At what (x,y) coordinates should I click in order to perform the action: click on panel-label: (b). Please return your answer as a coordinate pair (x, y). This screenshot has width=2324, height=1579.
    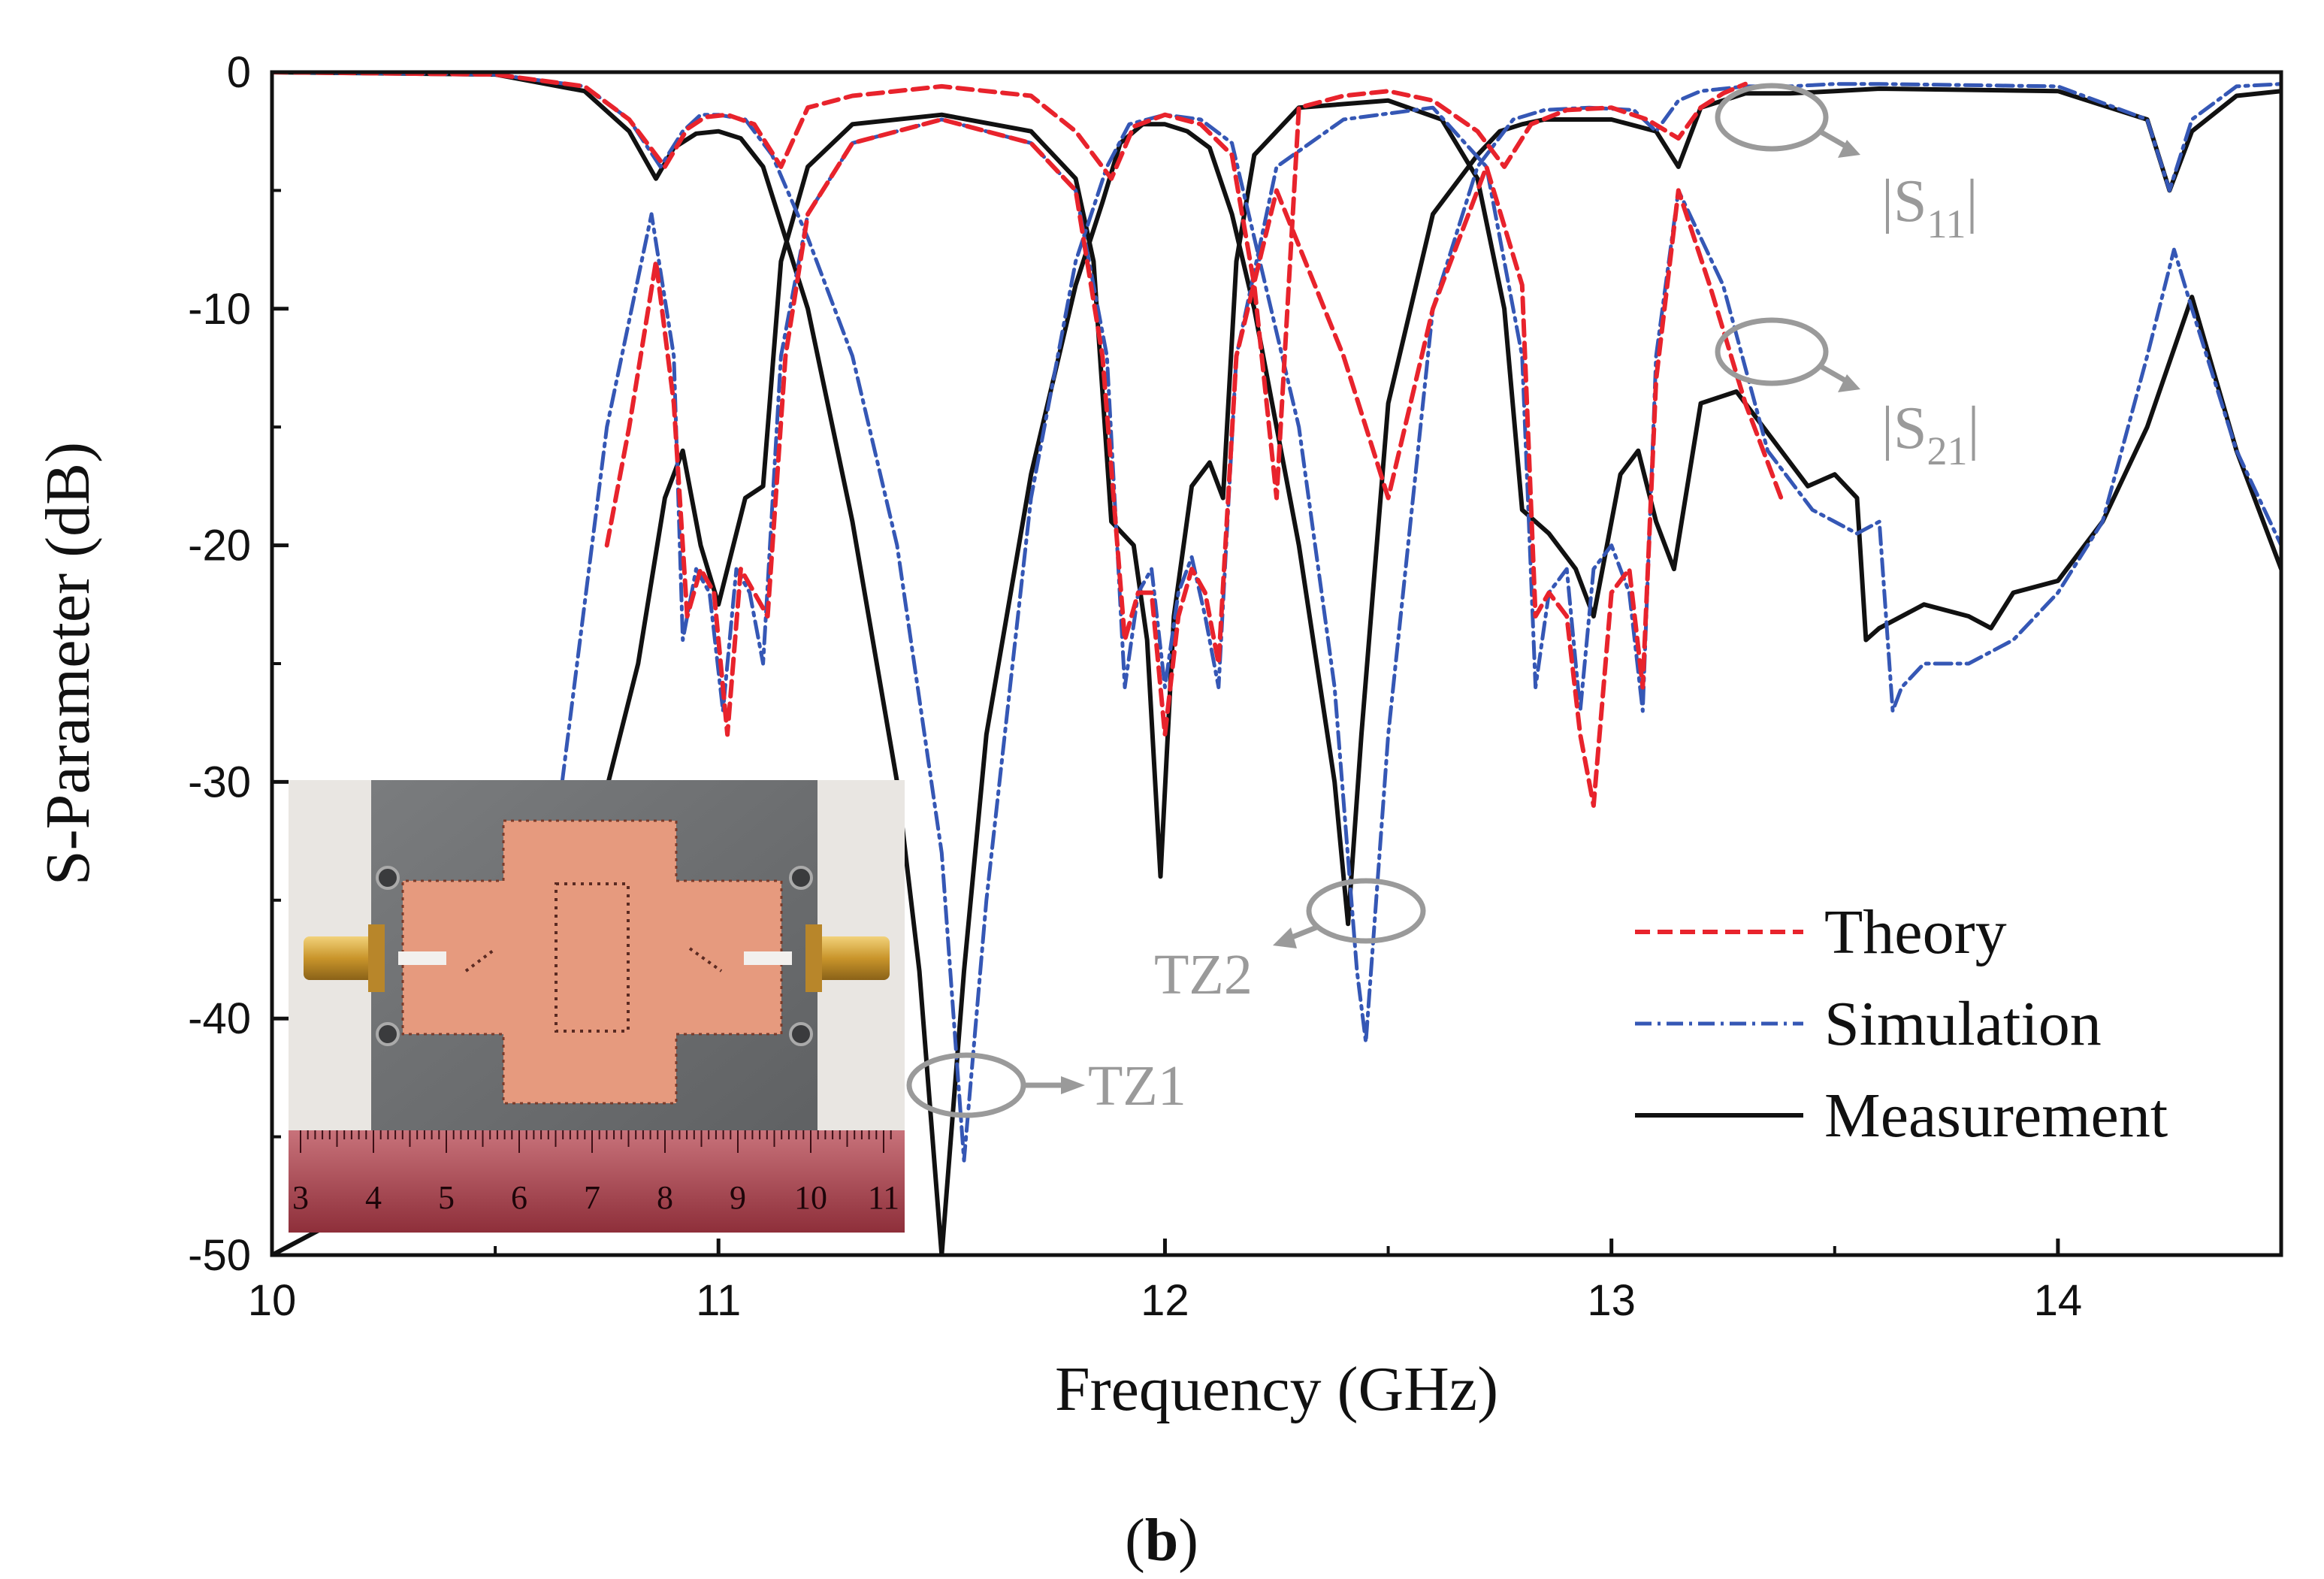
    Looking at the image, I should click on (1162, 1541).